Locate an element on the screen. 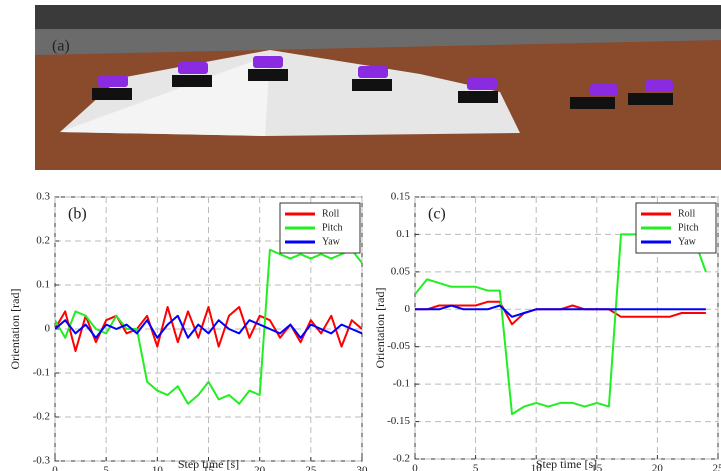 This screenshot has width=721, height=471. y-tick-label: 0.3 is located at coordinates (43, 197).